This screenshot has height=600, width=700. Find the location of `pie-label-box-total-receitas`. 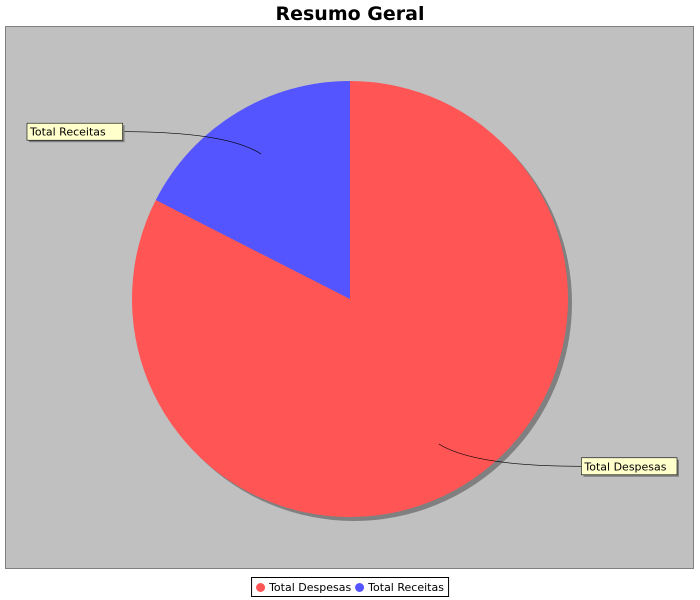

pie-label-box-total-receitas is located at coordinates (74, 131).